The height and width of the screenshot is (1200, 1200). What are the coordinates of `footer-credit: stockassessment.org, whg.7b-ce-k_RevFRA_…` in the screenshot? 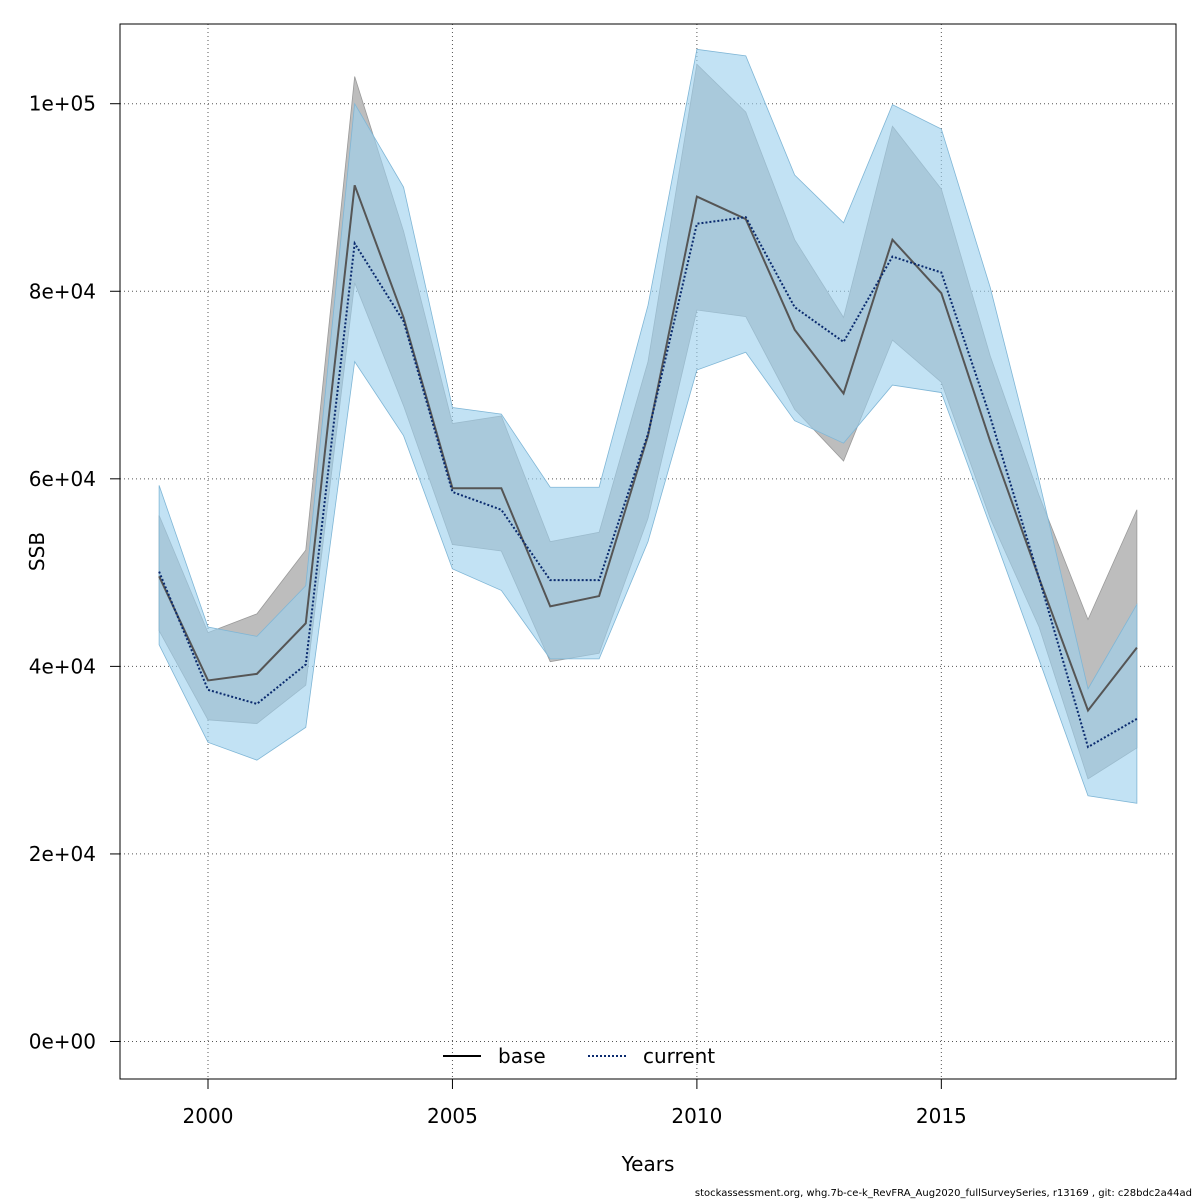 It's located at (943, 1193).